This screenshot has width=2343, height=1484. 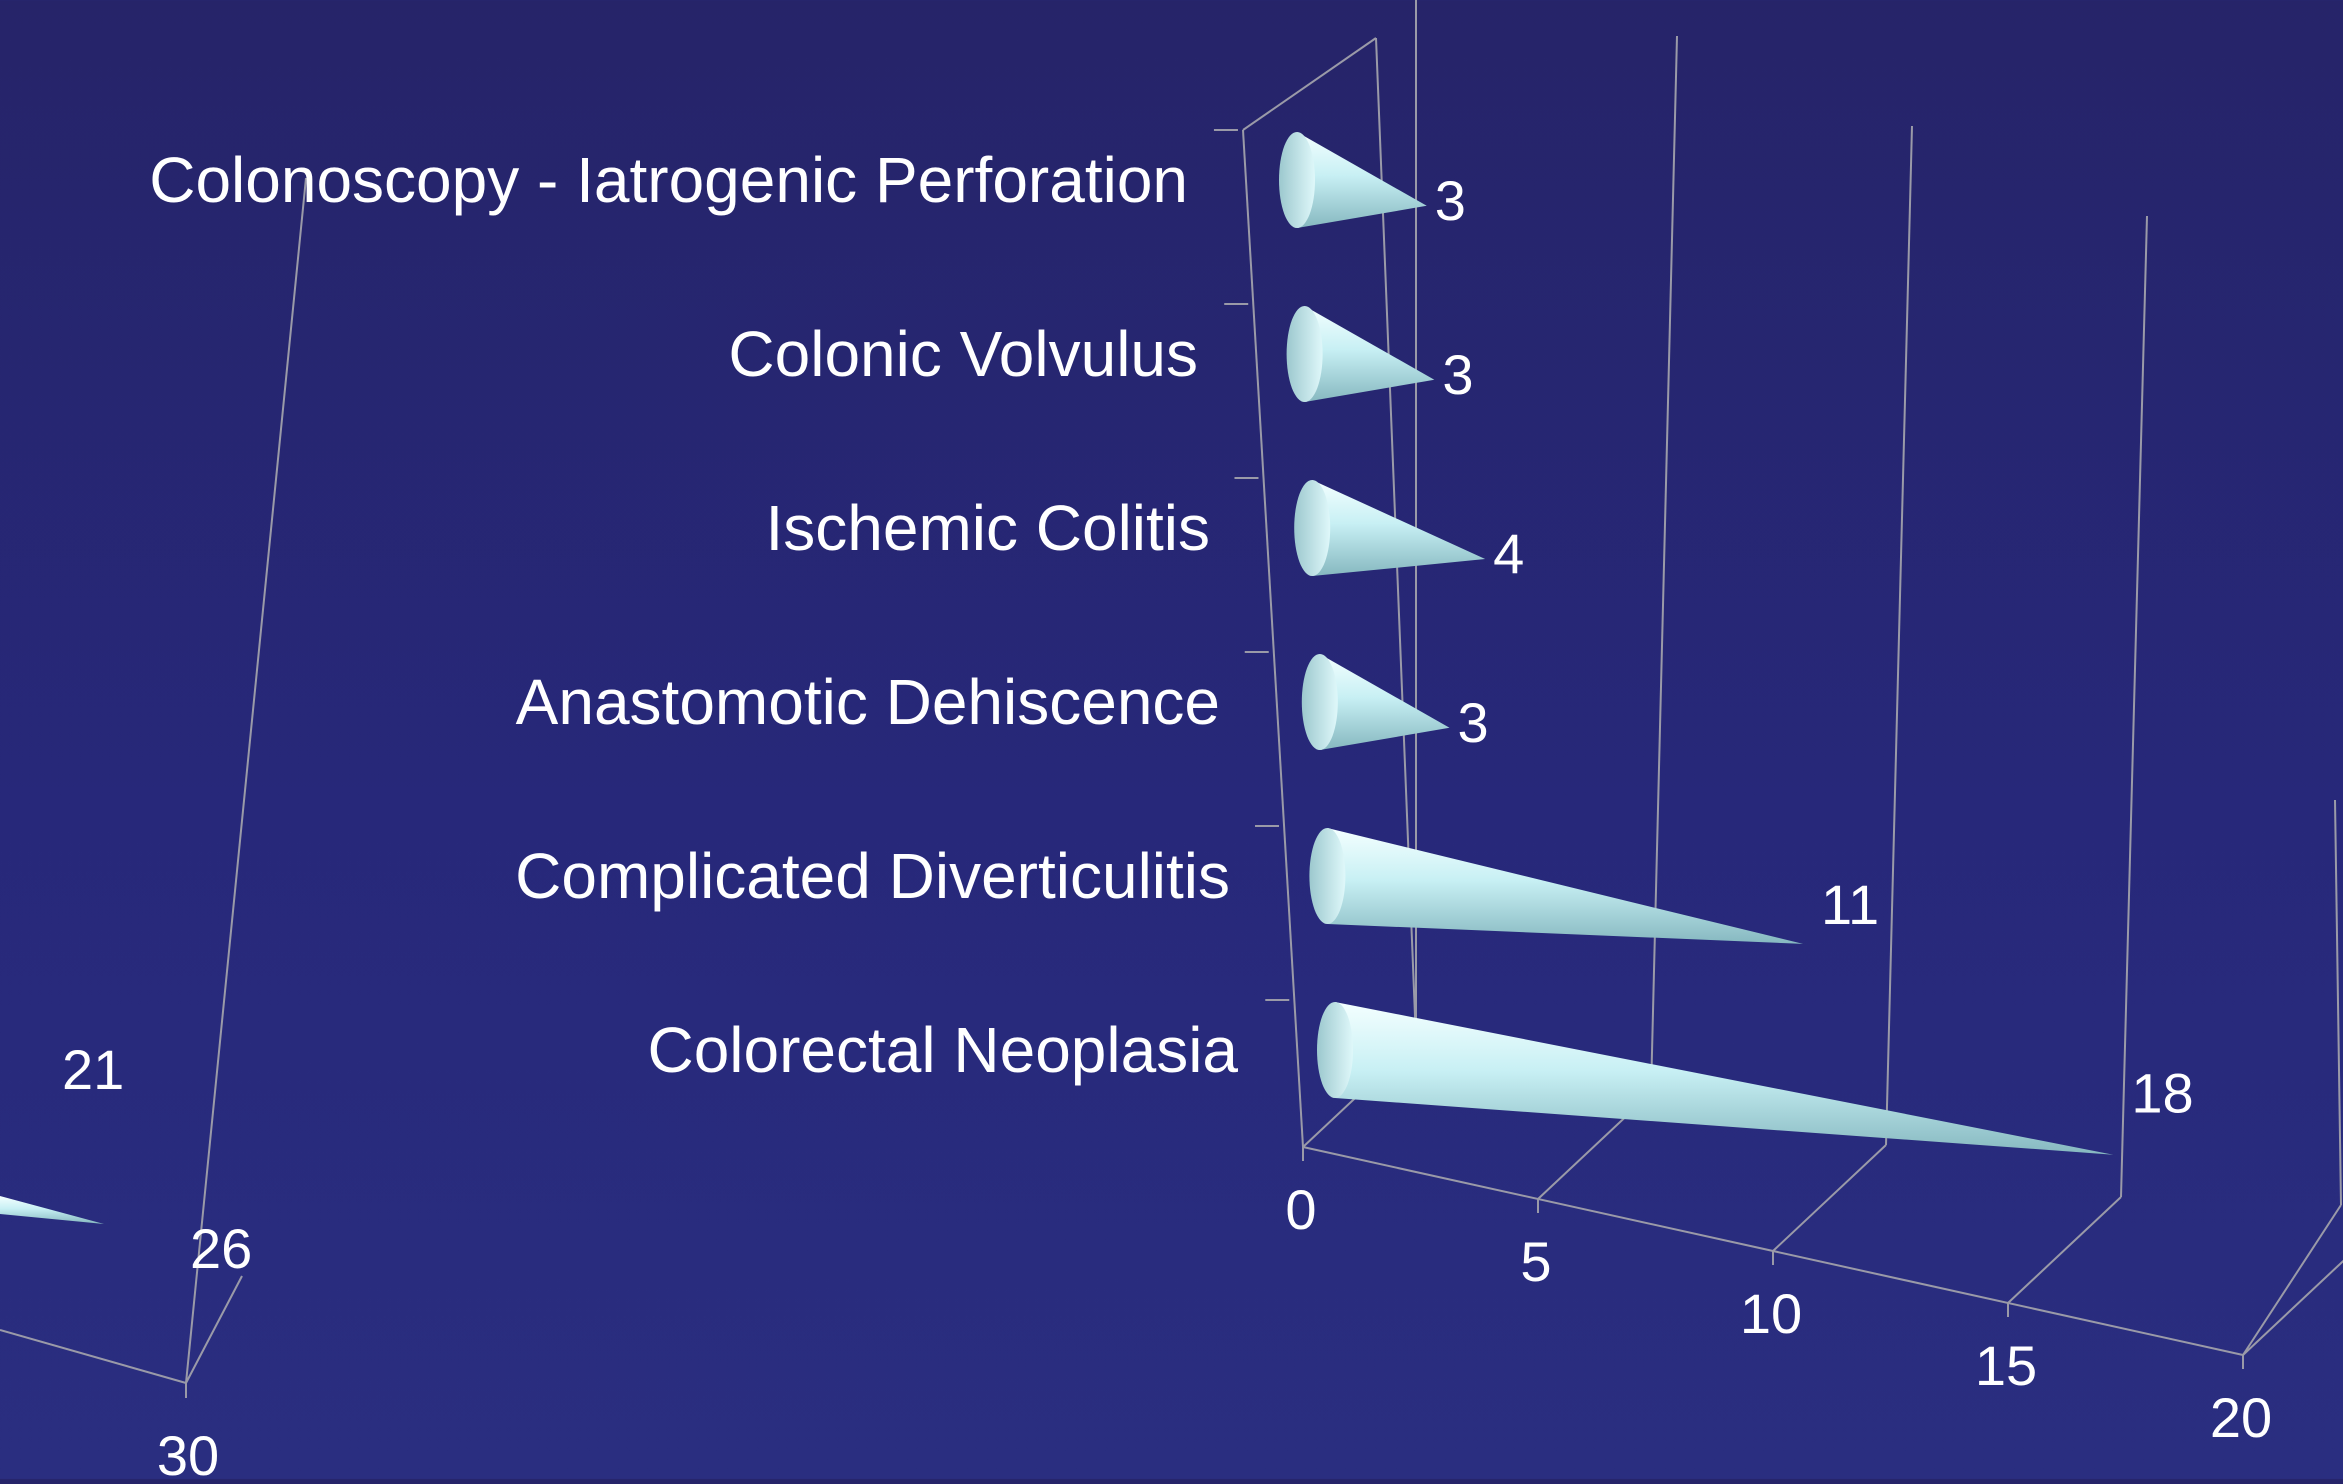 What do you see at coordinates (93, 1069) in the screenshot?
I see `data-label: 21` at bounding box center [93, 1069].